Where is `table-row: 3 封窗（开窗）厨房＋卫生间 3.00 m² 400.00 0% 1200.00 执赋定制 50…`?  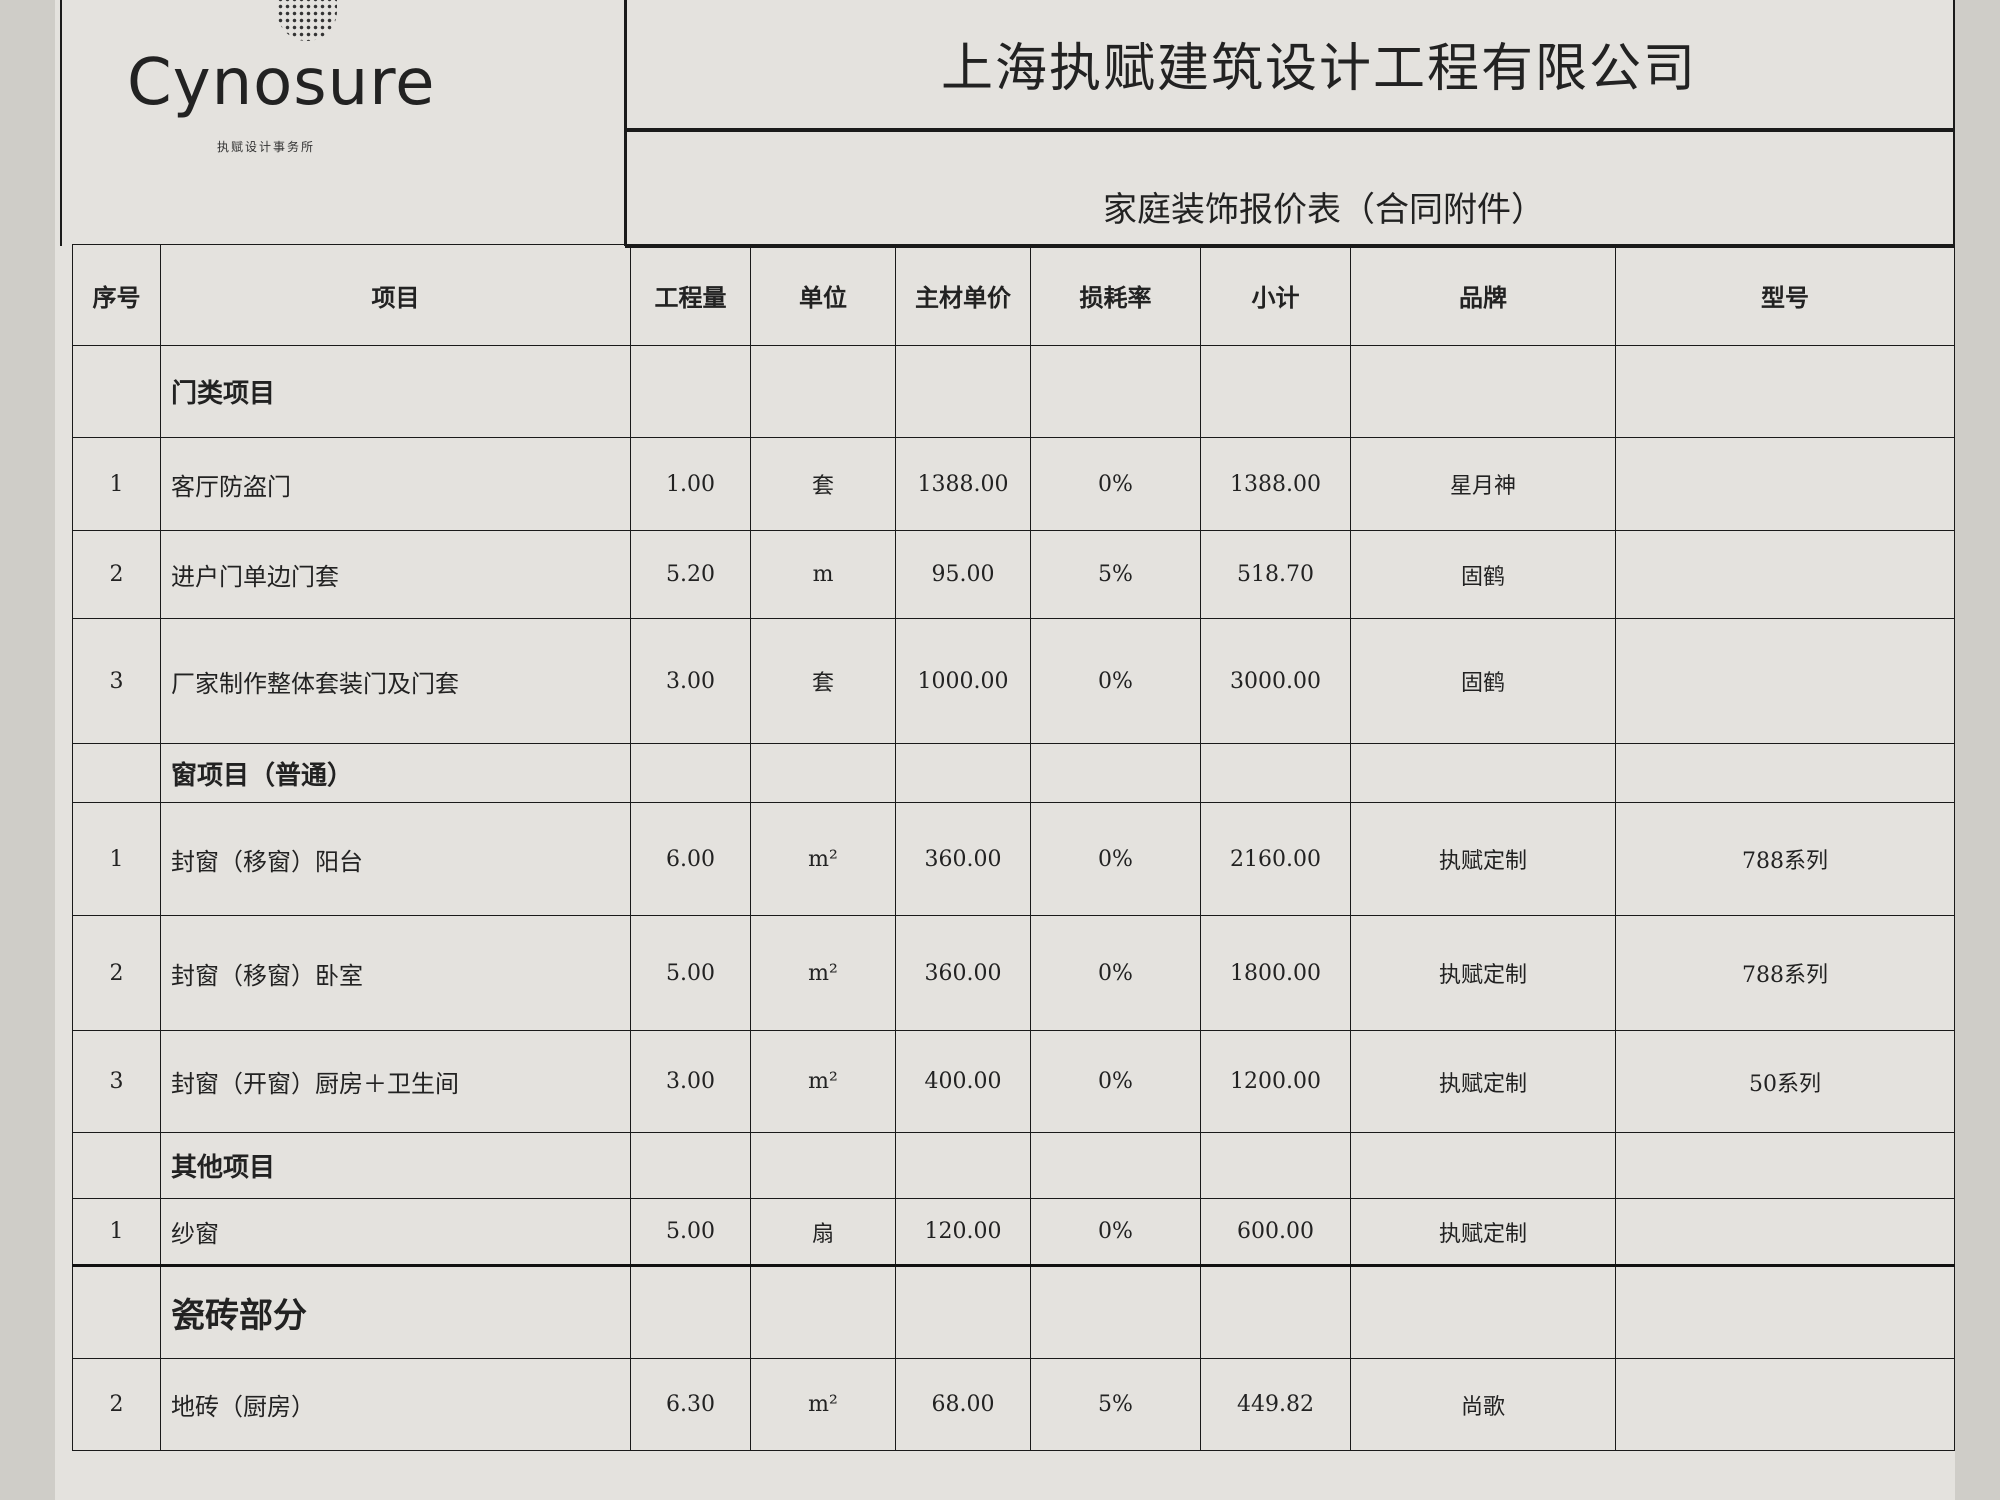 table-row: 3 封窗（开窗）厨房＋卫生间 3.00 m² 400.00 0% 1200.00 执赋定制 50… is located at coordinates (1013, 1081).